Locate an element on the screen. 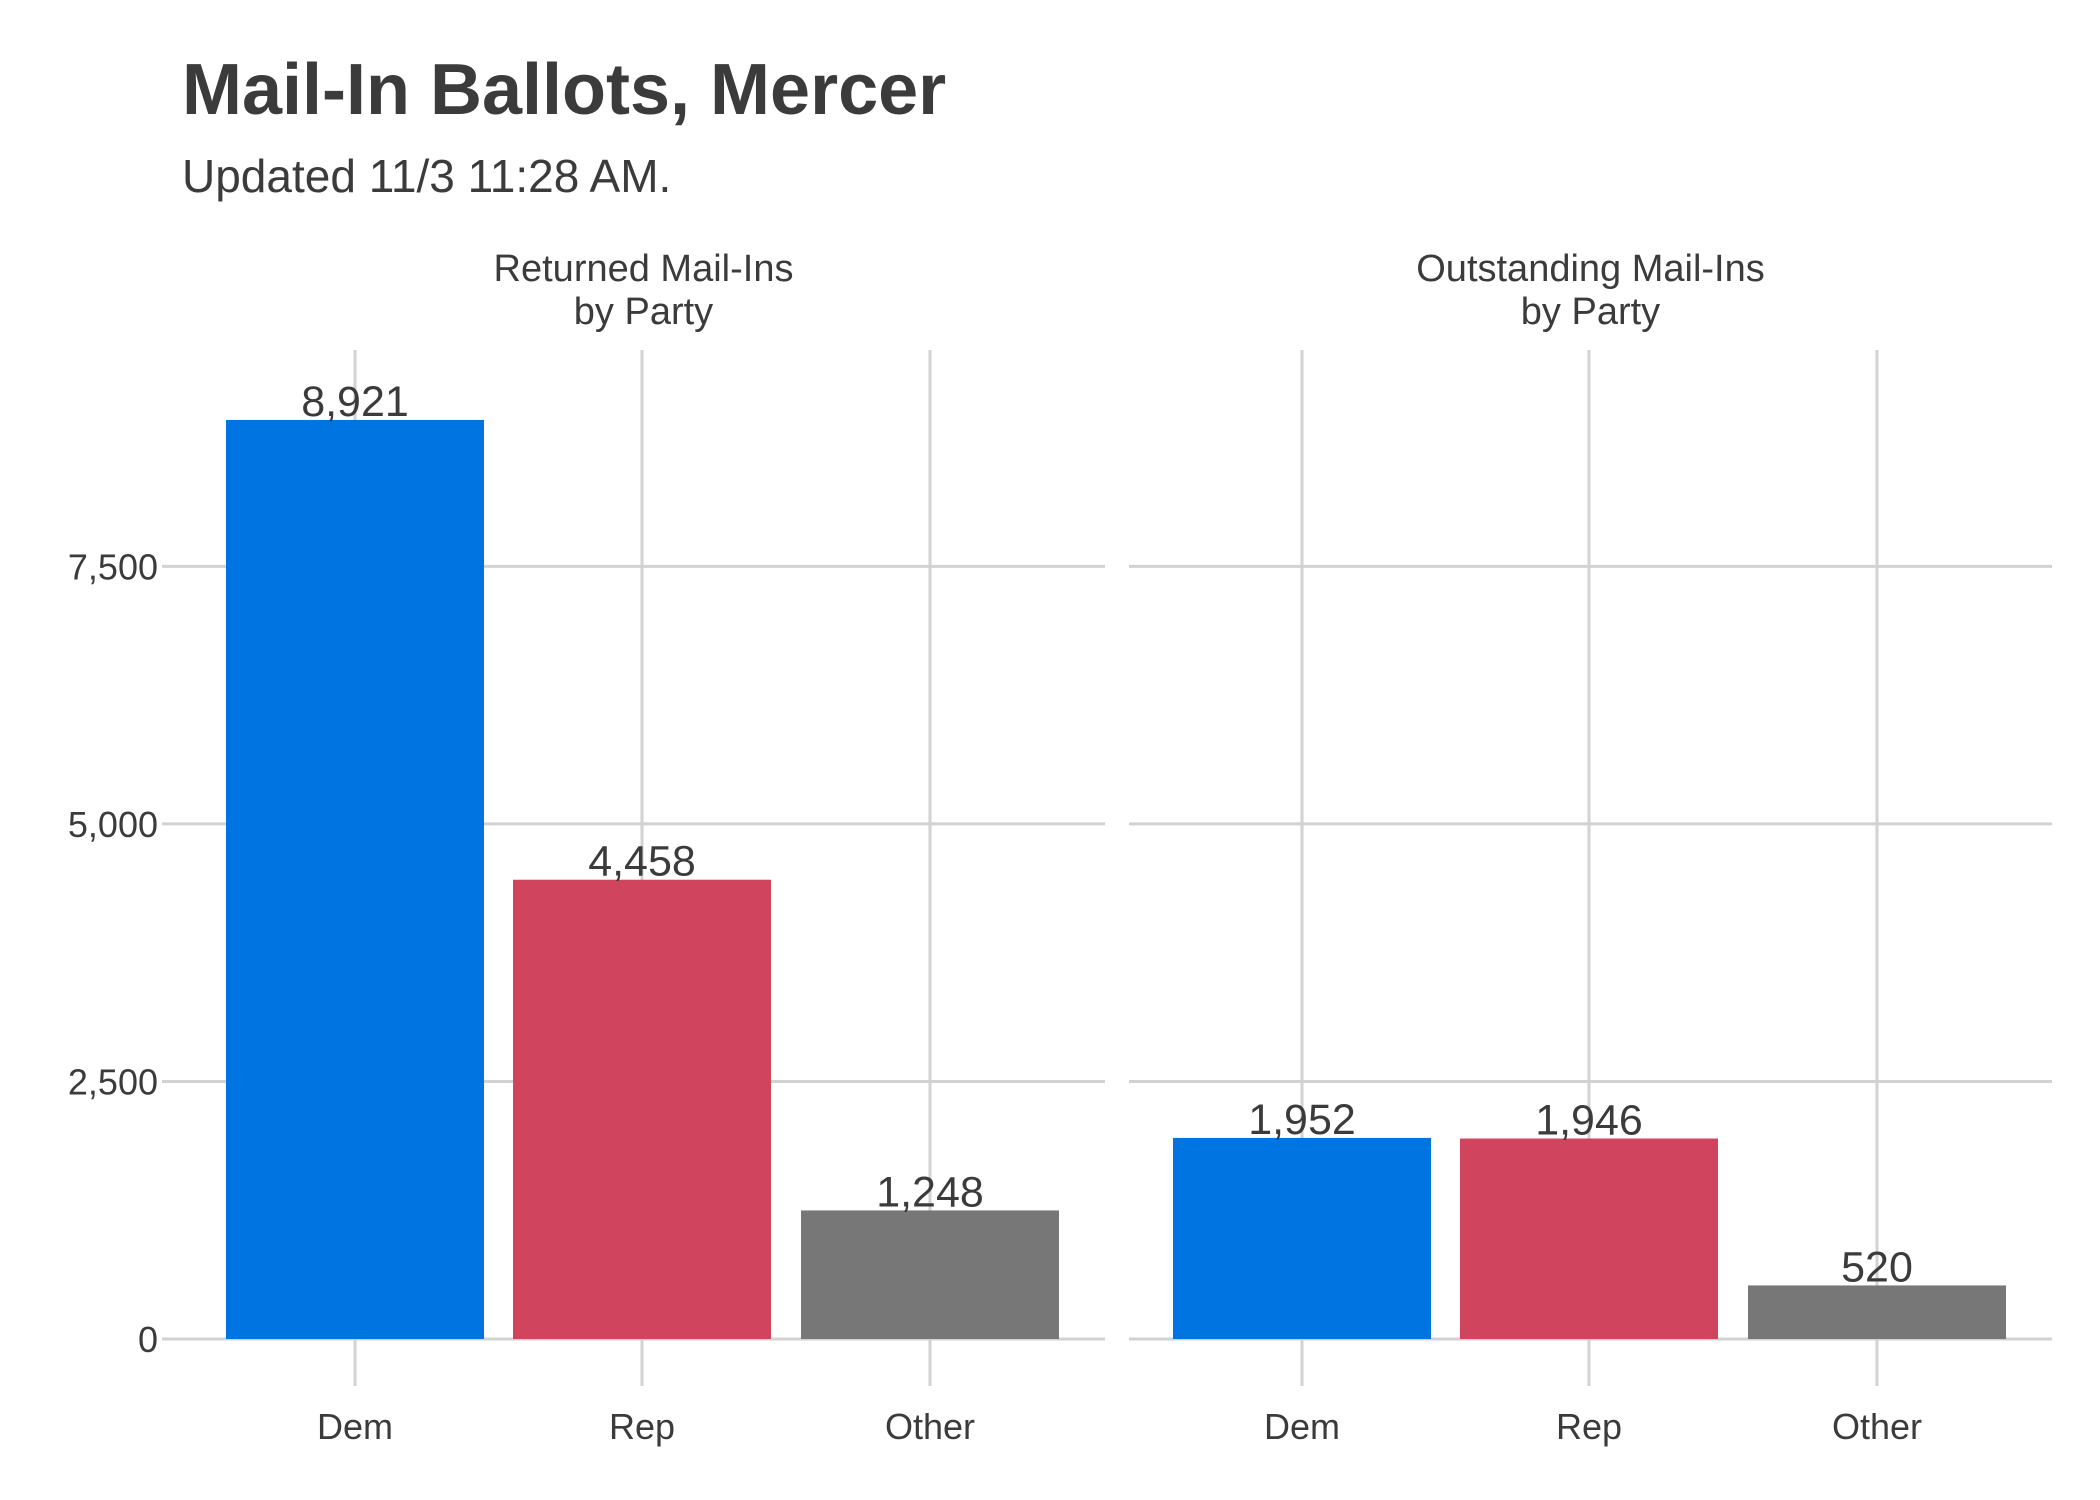  bar-value-label: 8,921 is located at coordinates (355, 402).